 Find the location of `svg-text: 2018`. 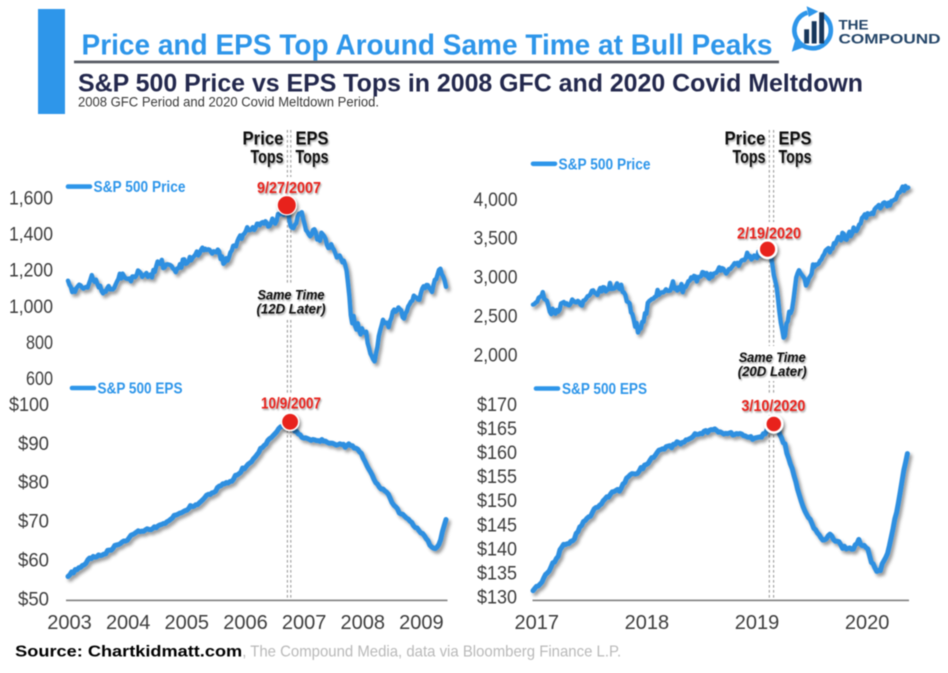

svg-text: 2018 is located at coordinates (647, 623).